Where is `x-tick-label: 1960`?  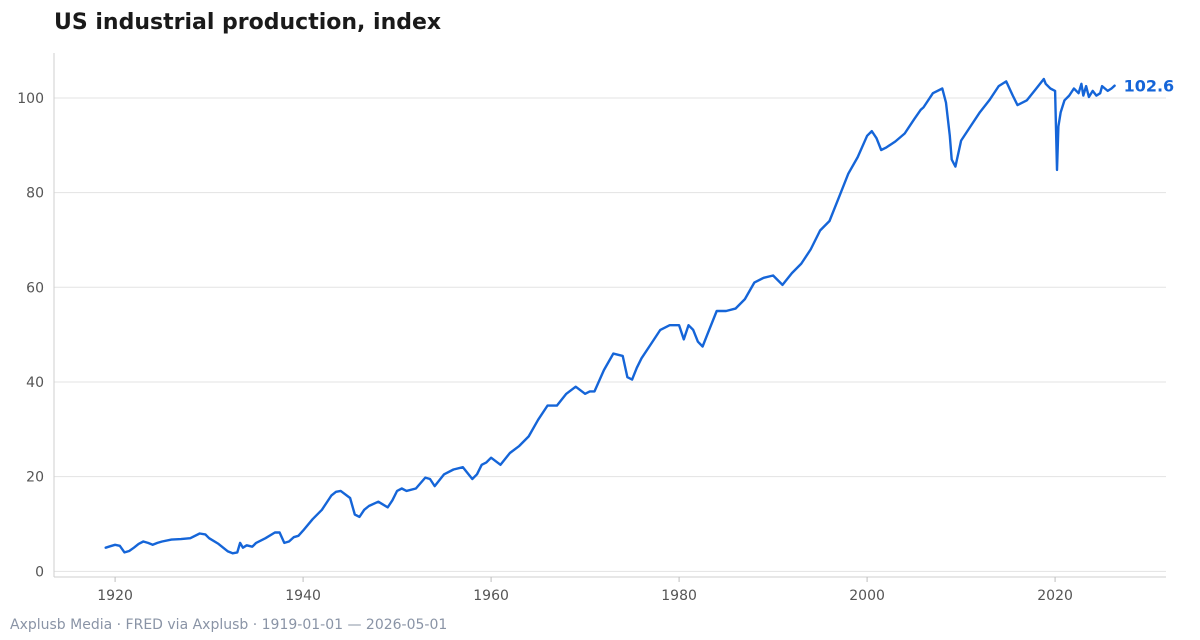 x-tick-label: 1960 is located at coordinates (491, 596).